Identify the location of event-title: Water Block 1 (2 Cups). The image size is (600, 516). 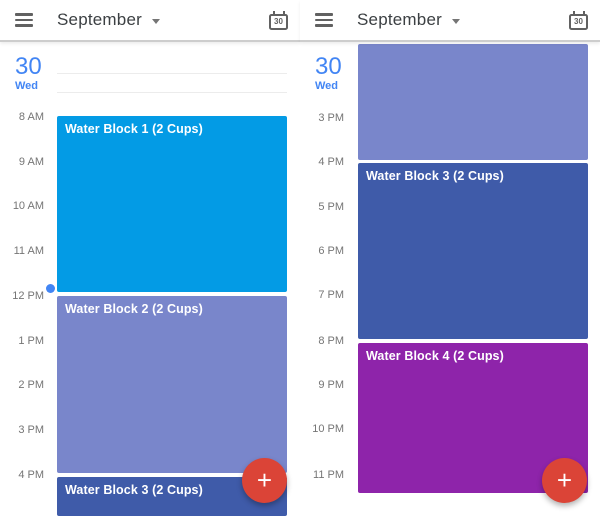
(134, 129).